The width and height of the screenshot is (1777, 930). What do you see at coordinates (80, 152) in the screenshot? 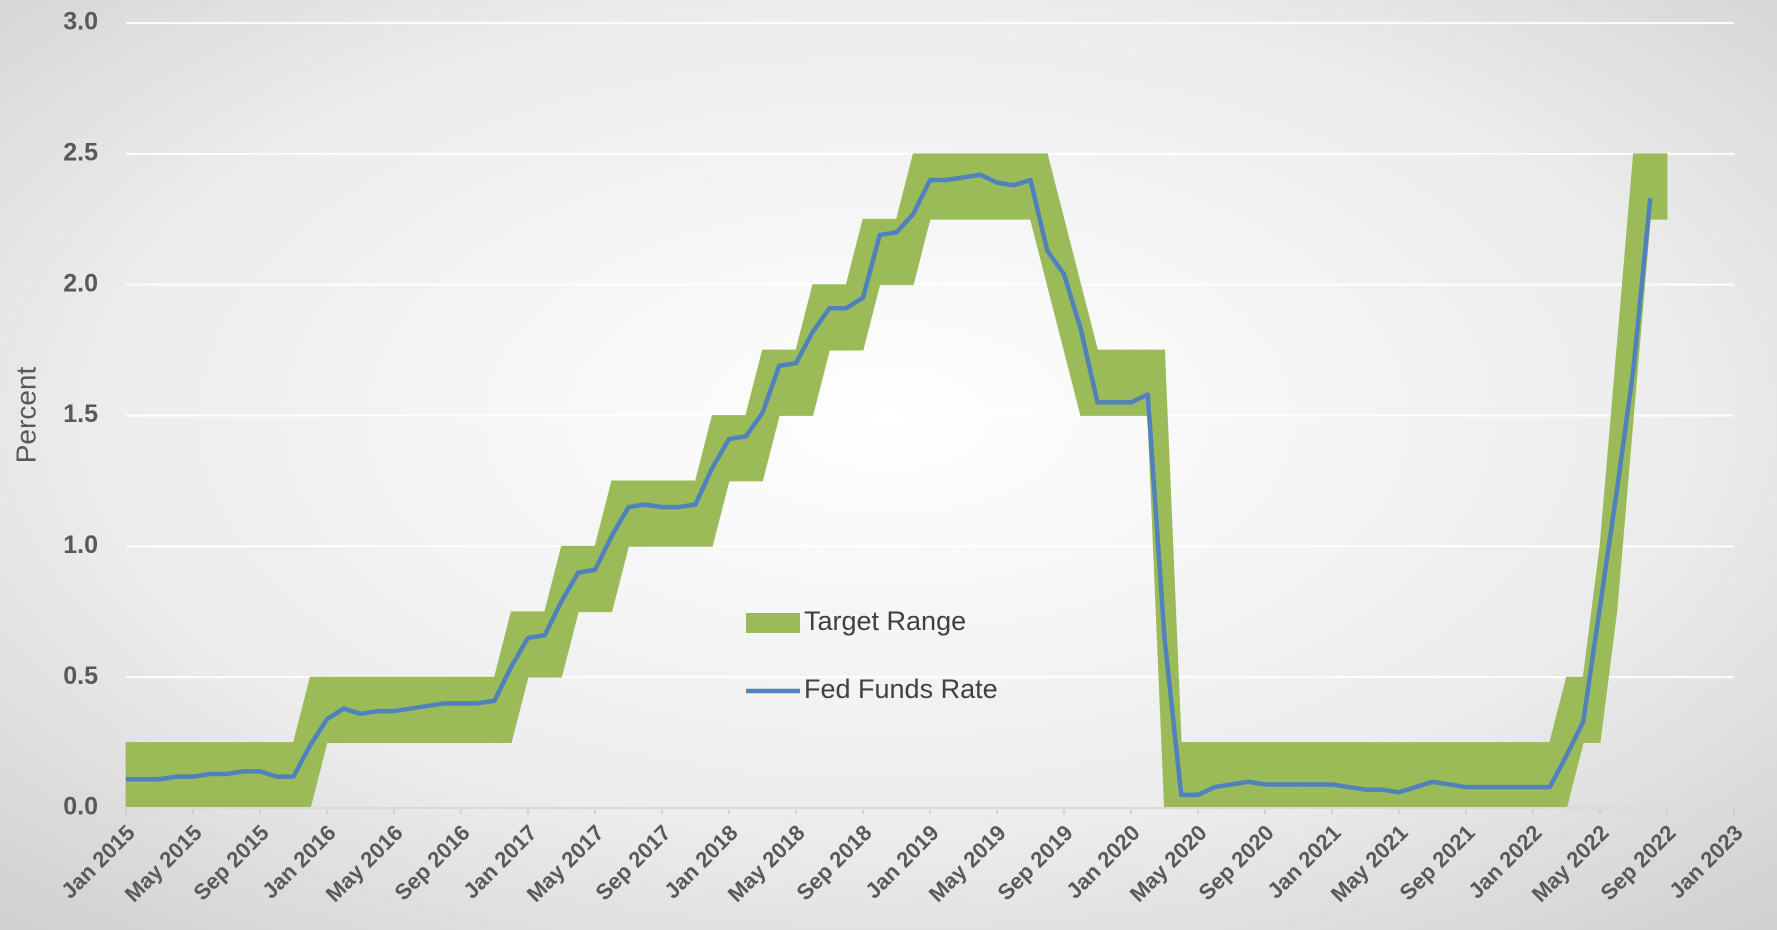
I see `y-tick-label: 2.5` at bounding box center [80, 152].